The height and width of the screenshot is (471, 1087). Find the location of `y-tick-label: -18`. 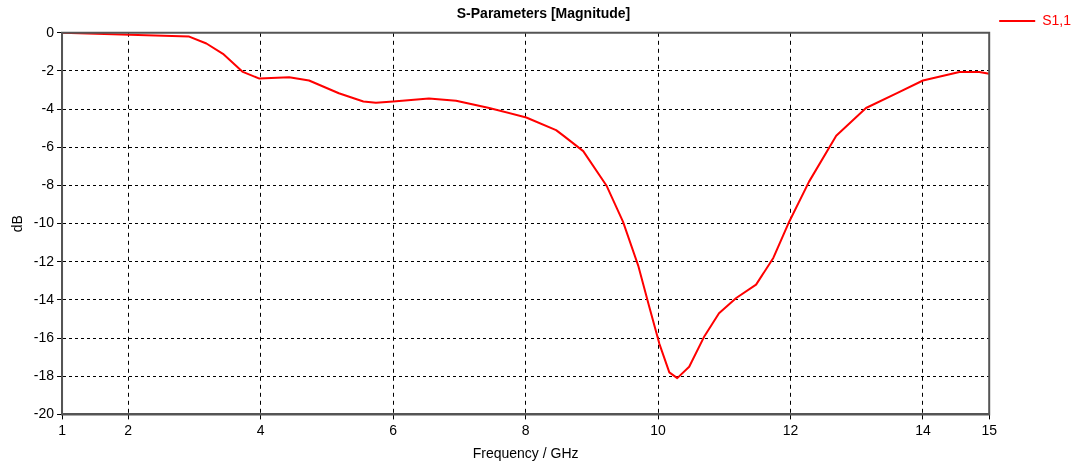

y-tick-label: -18 is located at coordinates (44, 375).